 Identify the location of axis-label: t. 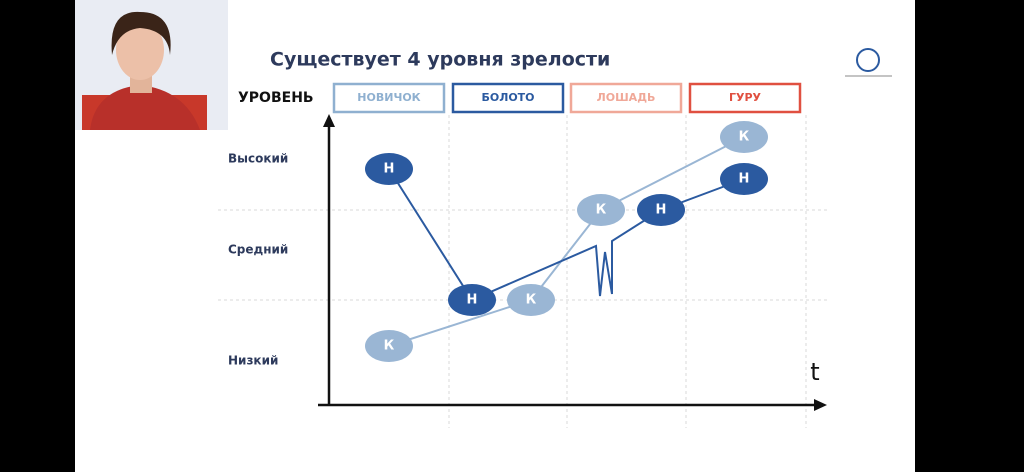
(814, 372).